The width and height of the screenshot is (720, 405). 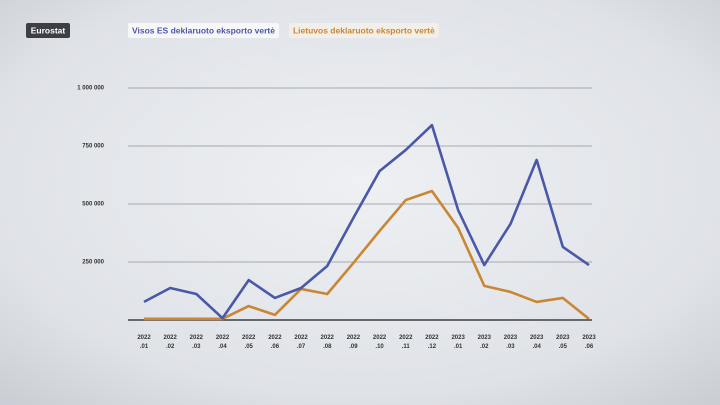 I want to click on source-badge, so click(x=48, y=30).